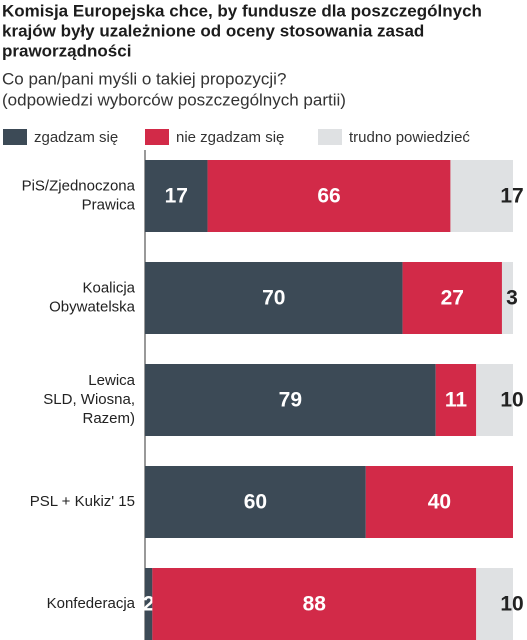  Describe the element at coordinates (108, 418) in the screenshot. I see `category-label: Razem)` at that location.